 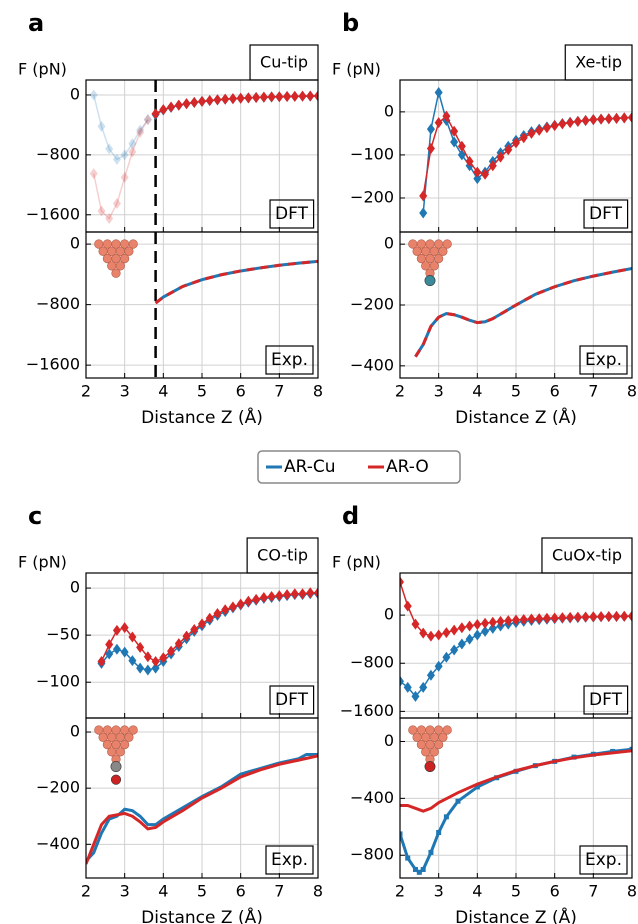 I want to click on plot-frame, so click(x=516, y=798).